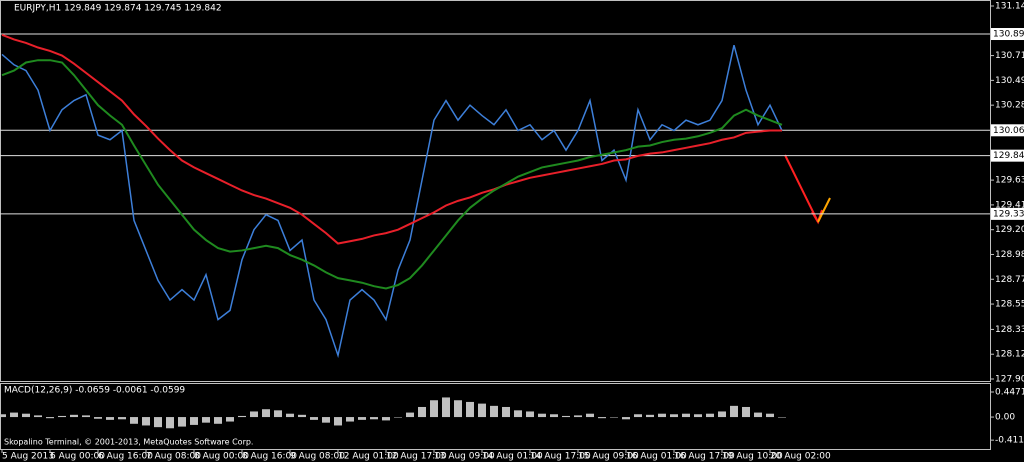  I want to click on x-tick-label: 6 Aug 00:00, so click(77, 457).